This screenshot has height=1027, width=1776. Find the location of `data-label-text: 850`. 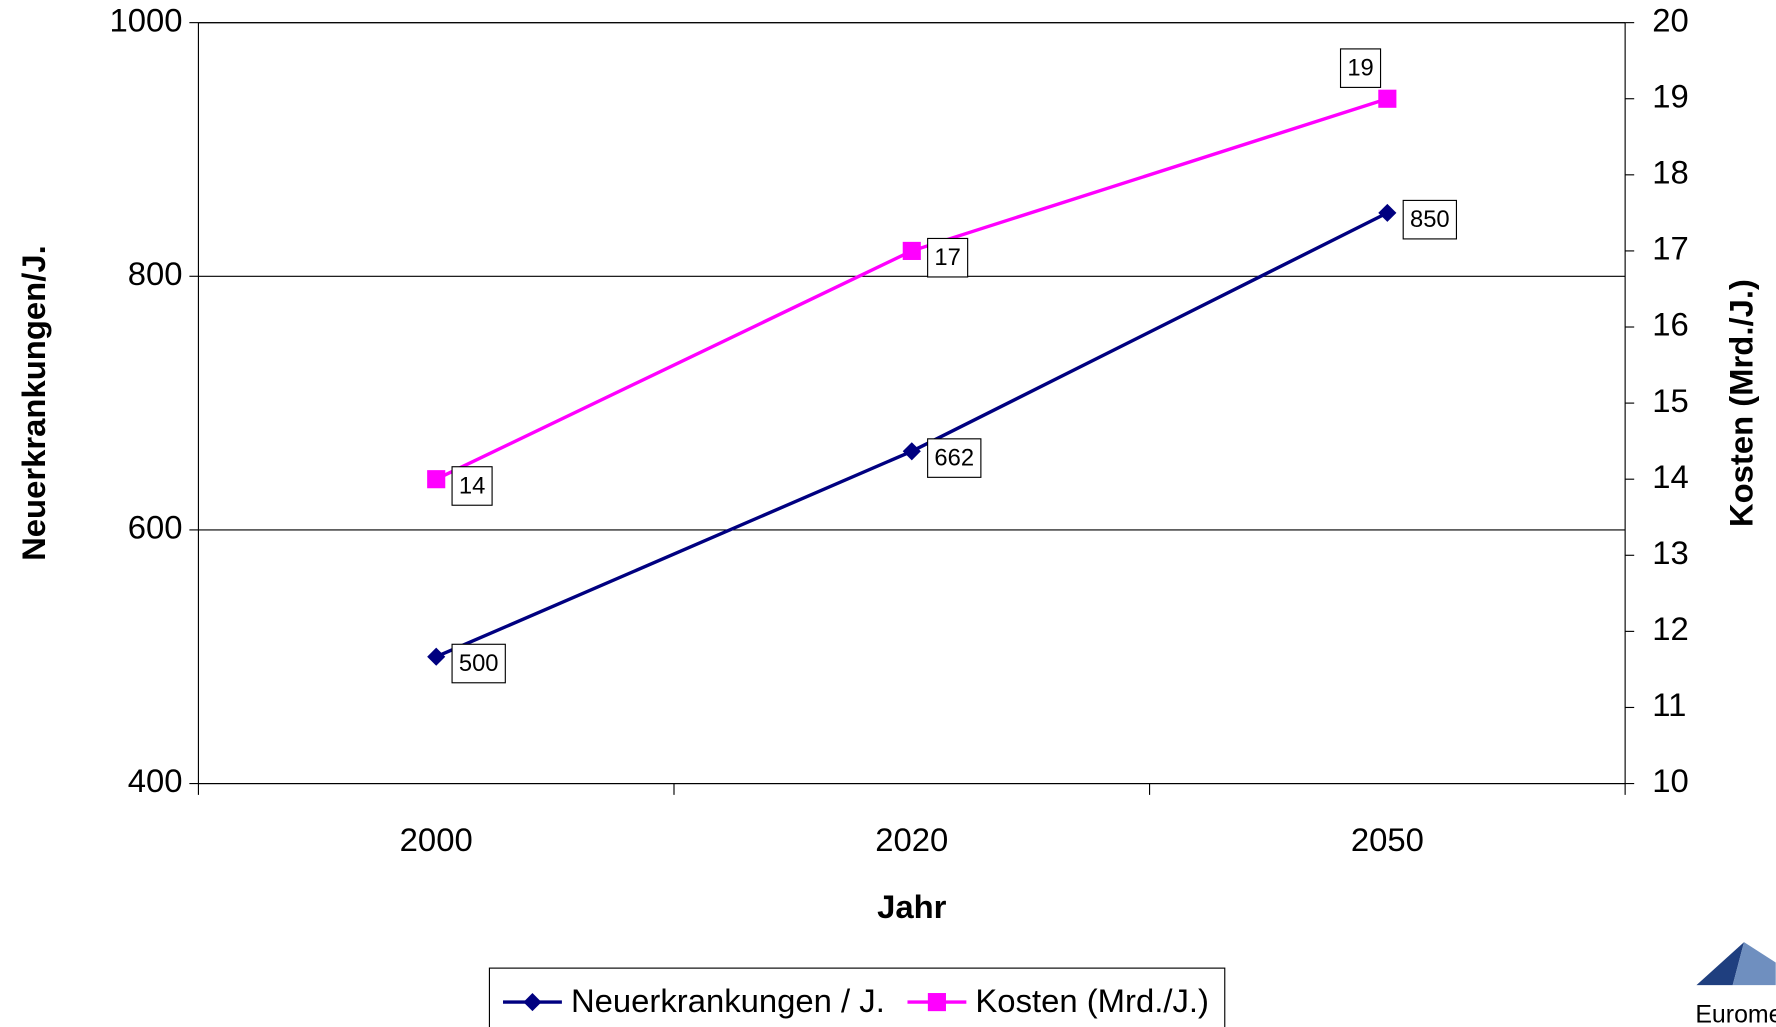

data-label-text: 850 is located at coordinates (1430, 219).